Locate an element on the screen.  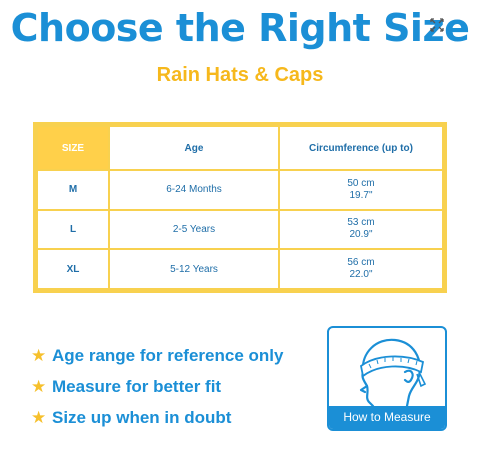
page-title: Choose the Right Size is located at coordinates (240, 28).